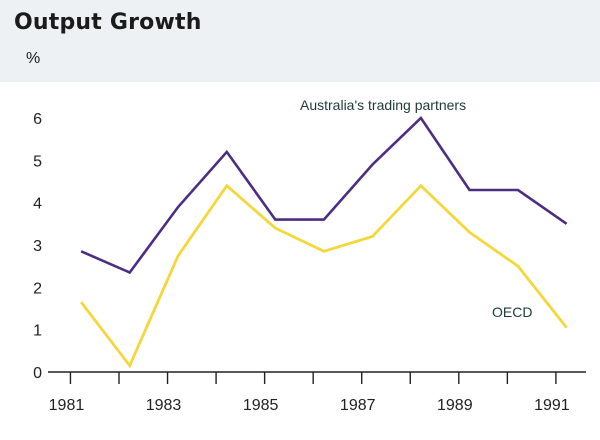 This screenshot has width=600, height=440. I want to click on series-label-oecd: OECD, so click(512, 312).